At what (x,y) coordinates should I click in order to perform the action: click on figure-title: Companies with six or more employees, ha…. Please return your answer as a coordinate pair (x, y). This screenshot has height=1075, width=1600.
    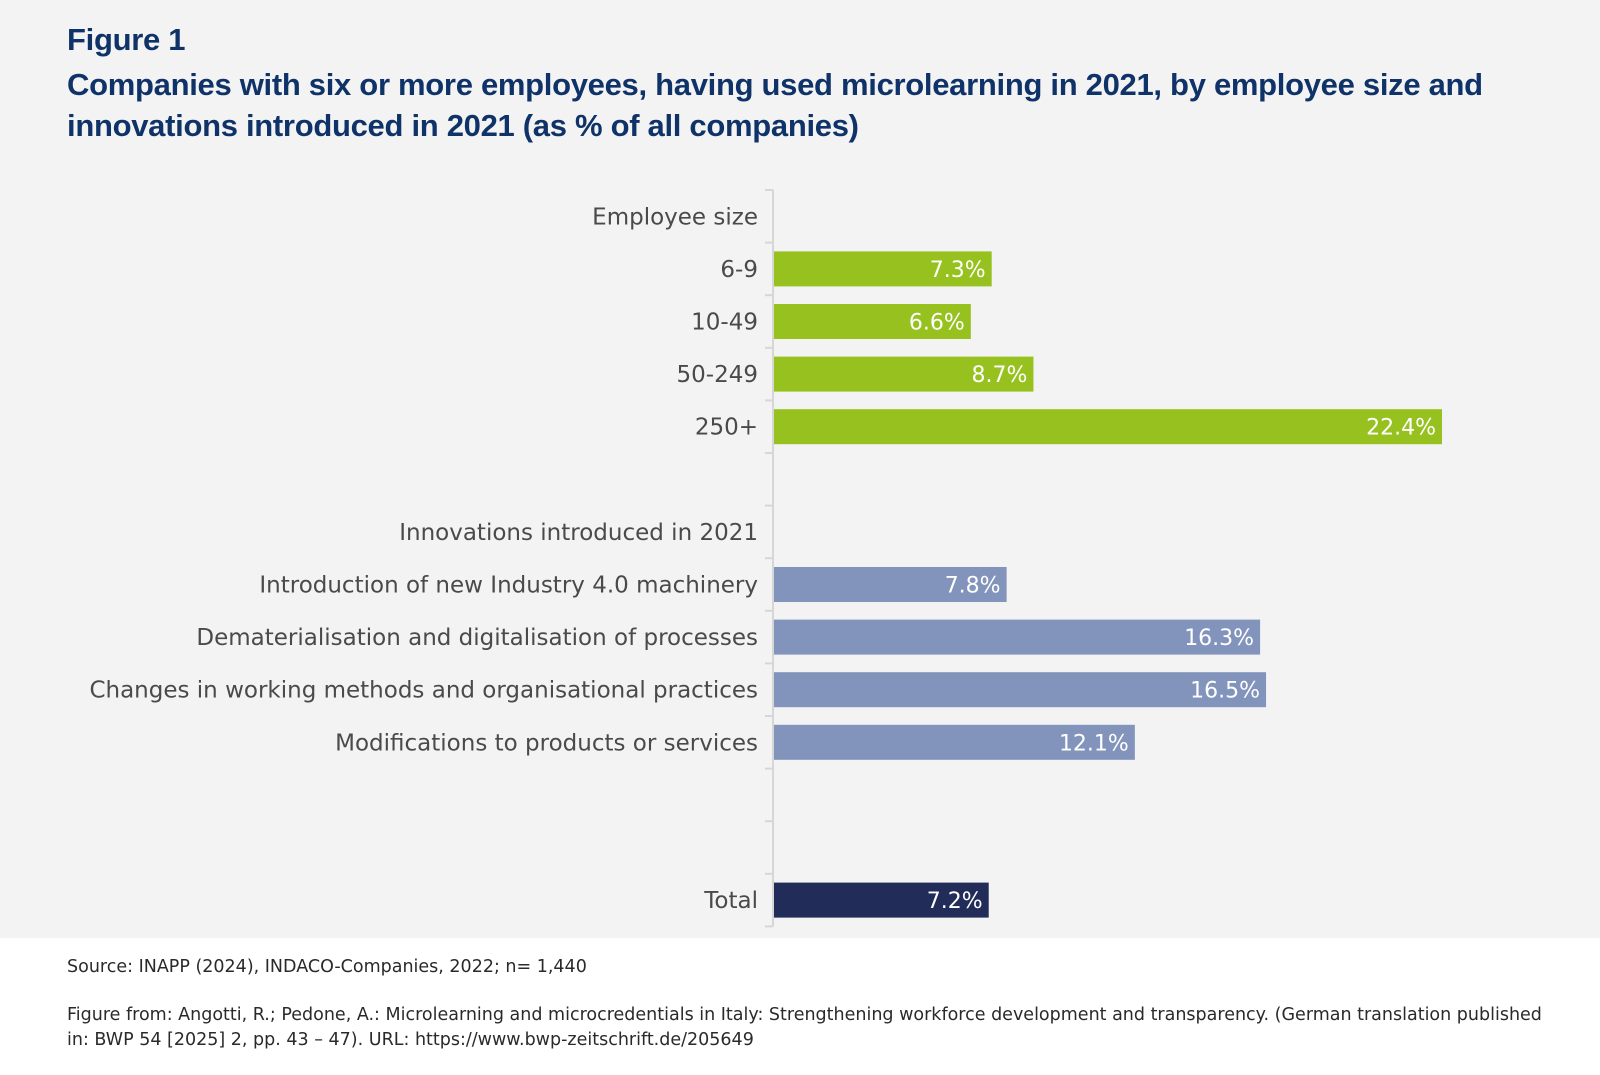
    Looking at the image, I should click on (775, 105).